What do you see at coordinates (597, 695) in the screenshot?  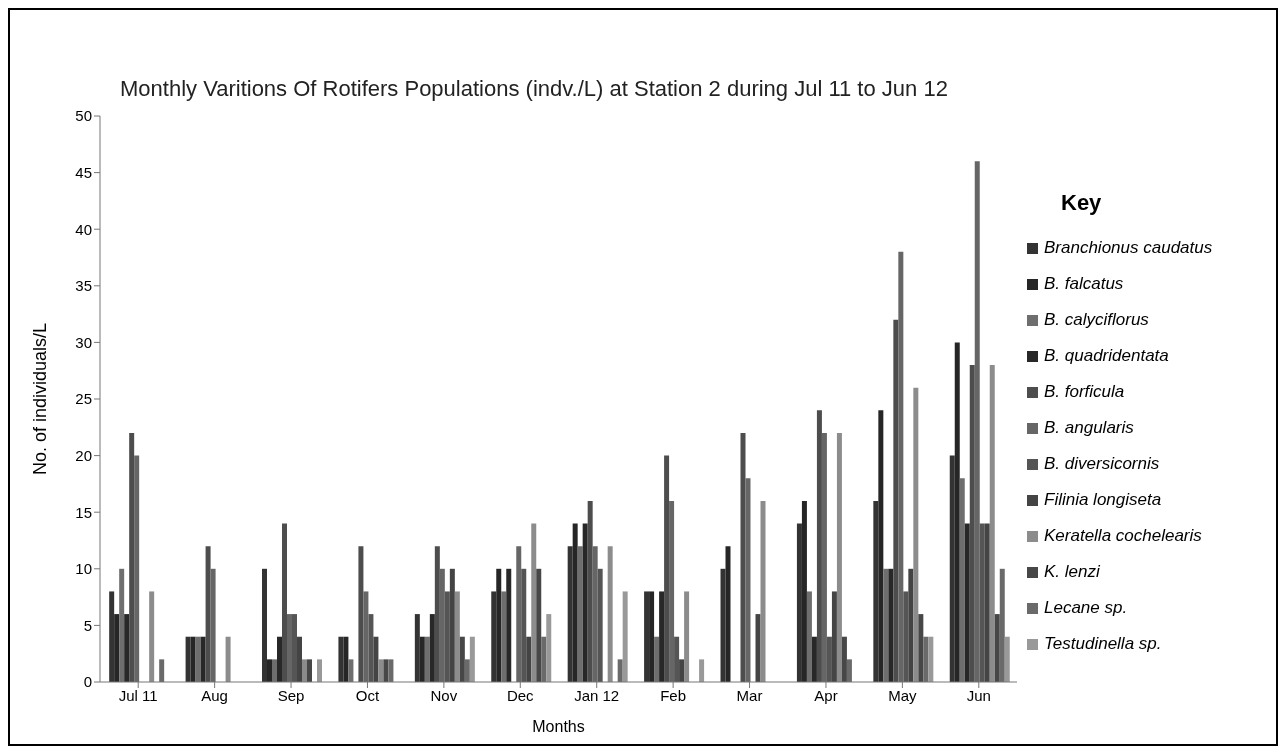 I see `x-tick-label: Jan 12` at bounding box center [597, 695].